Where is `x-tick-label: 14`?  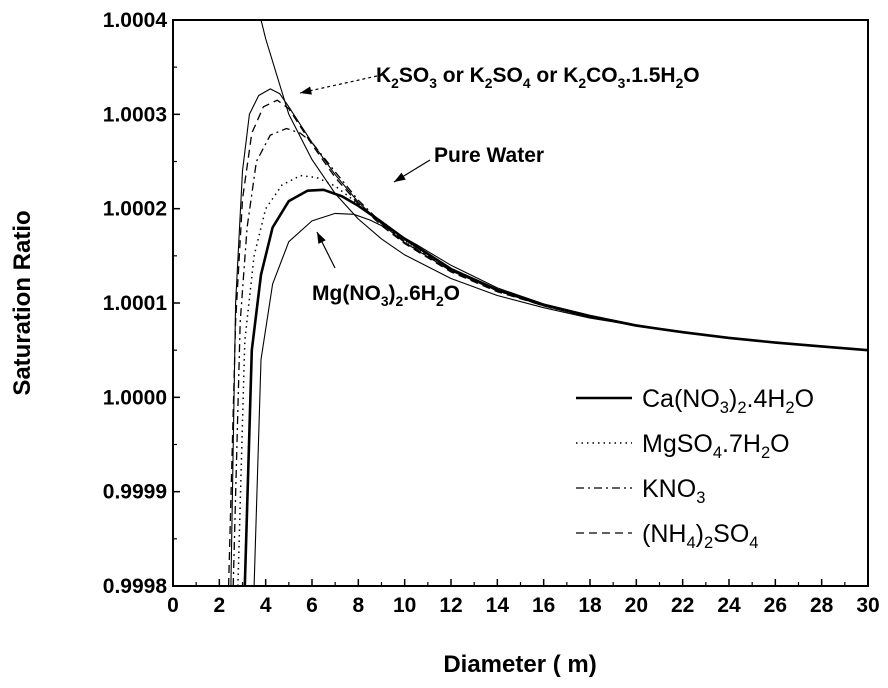
x-tick-label: 14 is located at coordinates (498, 605).